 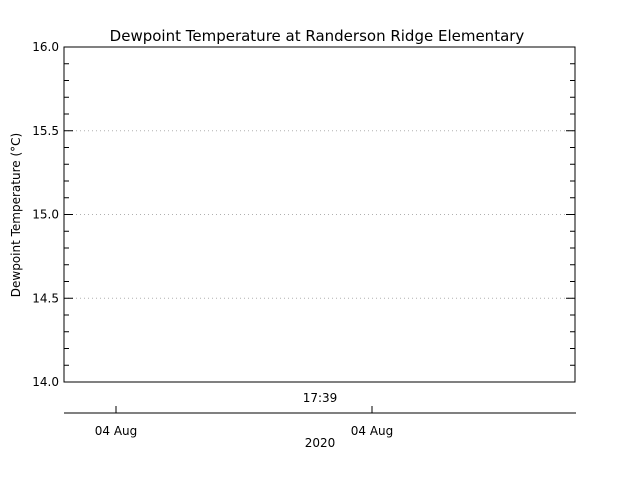 I want to click on y-axis-tick-labels: 14.0 14.5 15.0 15.5 16.0, so click(x=45, y=214).